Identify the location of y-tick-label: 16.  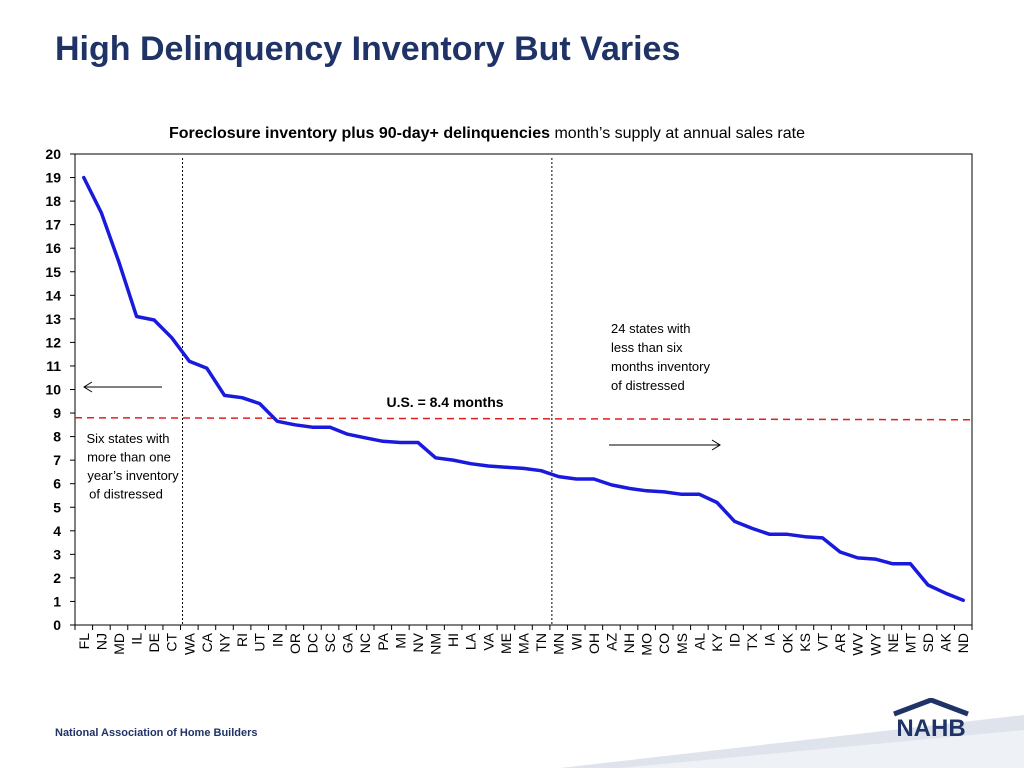
(53, 248).